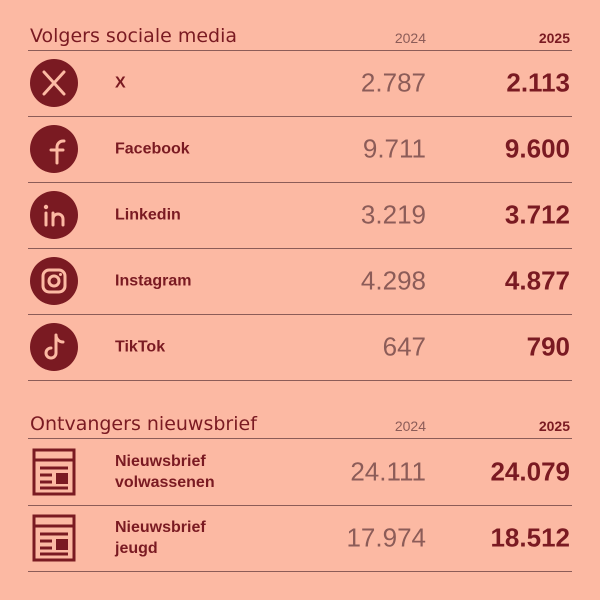 The height and width of the screenshot is (600, 600). Describe the element at coordinates (165, 472) in the screenshot. I see `row-label: Nieuwsbrief volwassenen` at that location.